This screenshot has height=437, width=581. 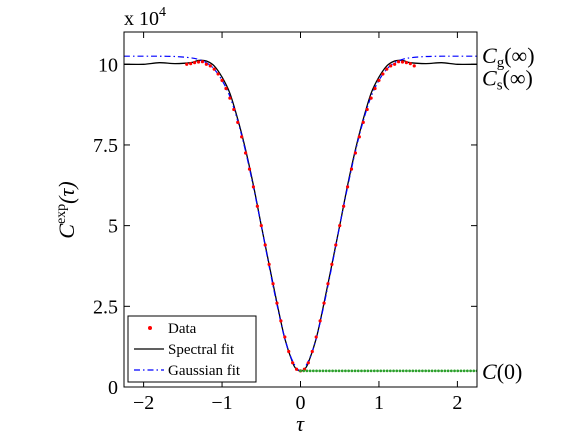 What do you see at coordinates (301, 403) in the screenshot?
I see `x-tick-label: 0` at bounding box center [301, 403].